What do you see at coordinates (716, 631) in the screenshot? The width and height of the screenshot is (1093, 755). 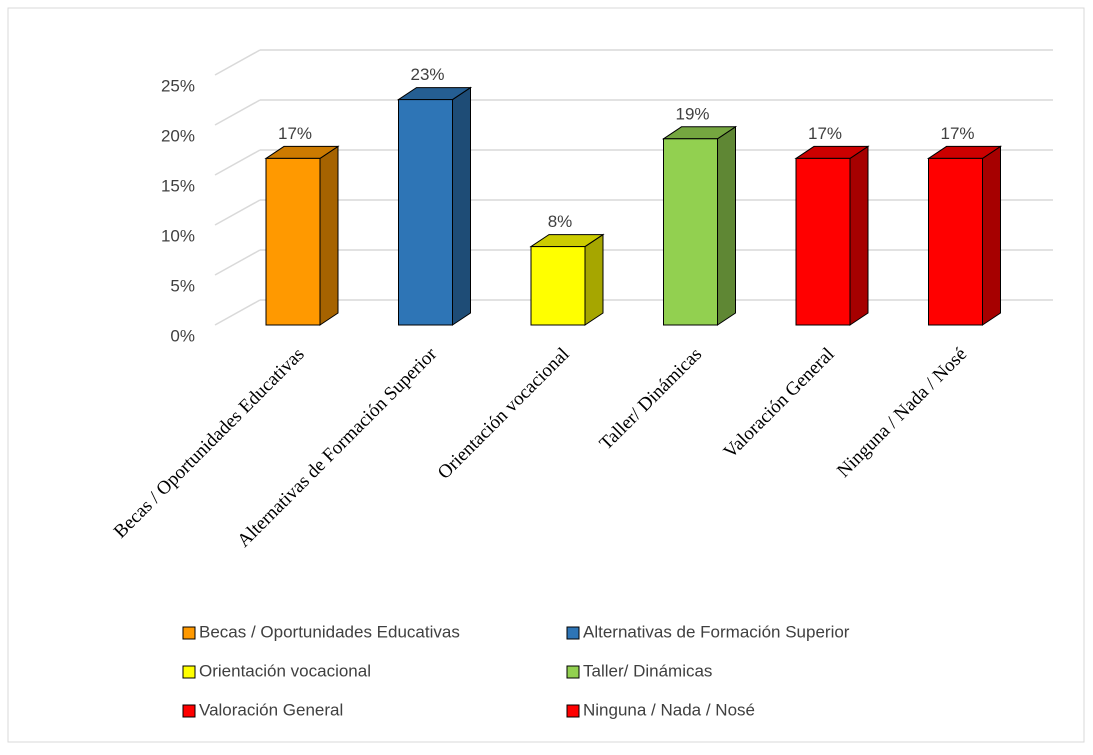 I see `legend-label: Alternativas de Formación Superior` at bounding box center [716, 631].